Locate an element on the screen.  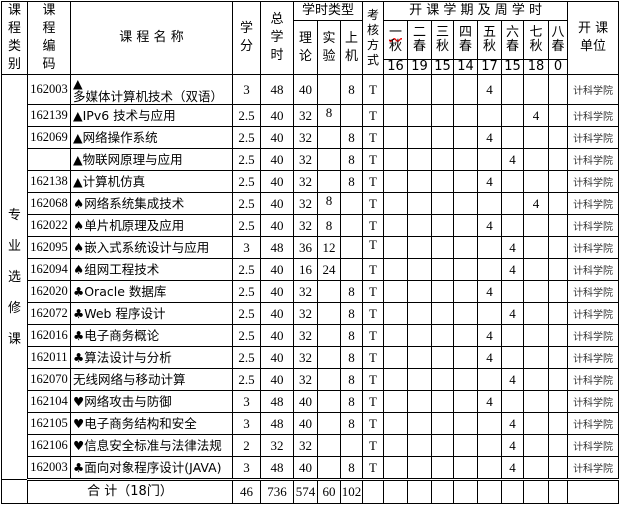
semester-season: 春 is located at coordinates (465, 46).